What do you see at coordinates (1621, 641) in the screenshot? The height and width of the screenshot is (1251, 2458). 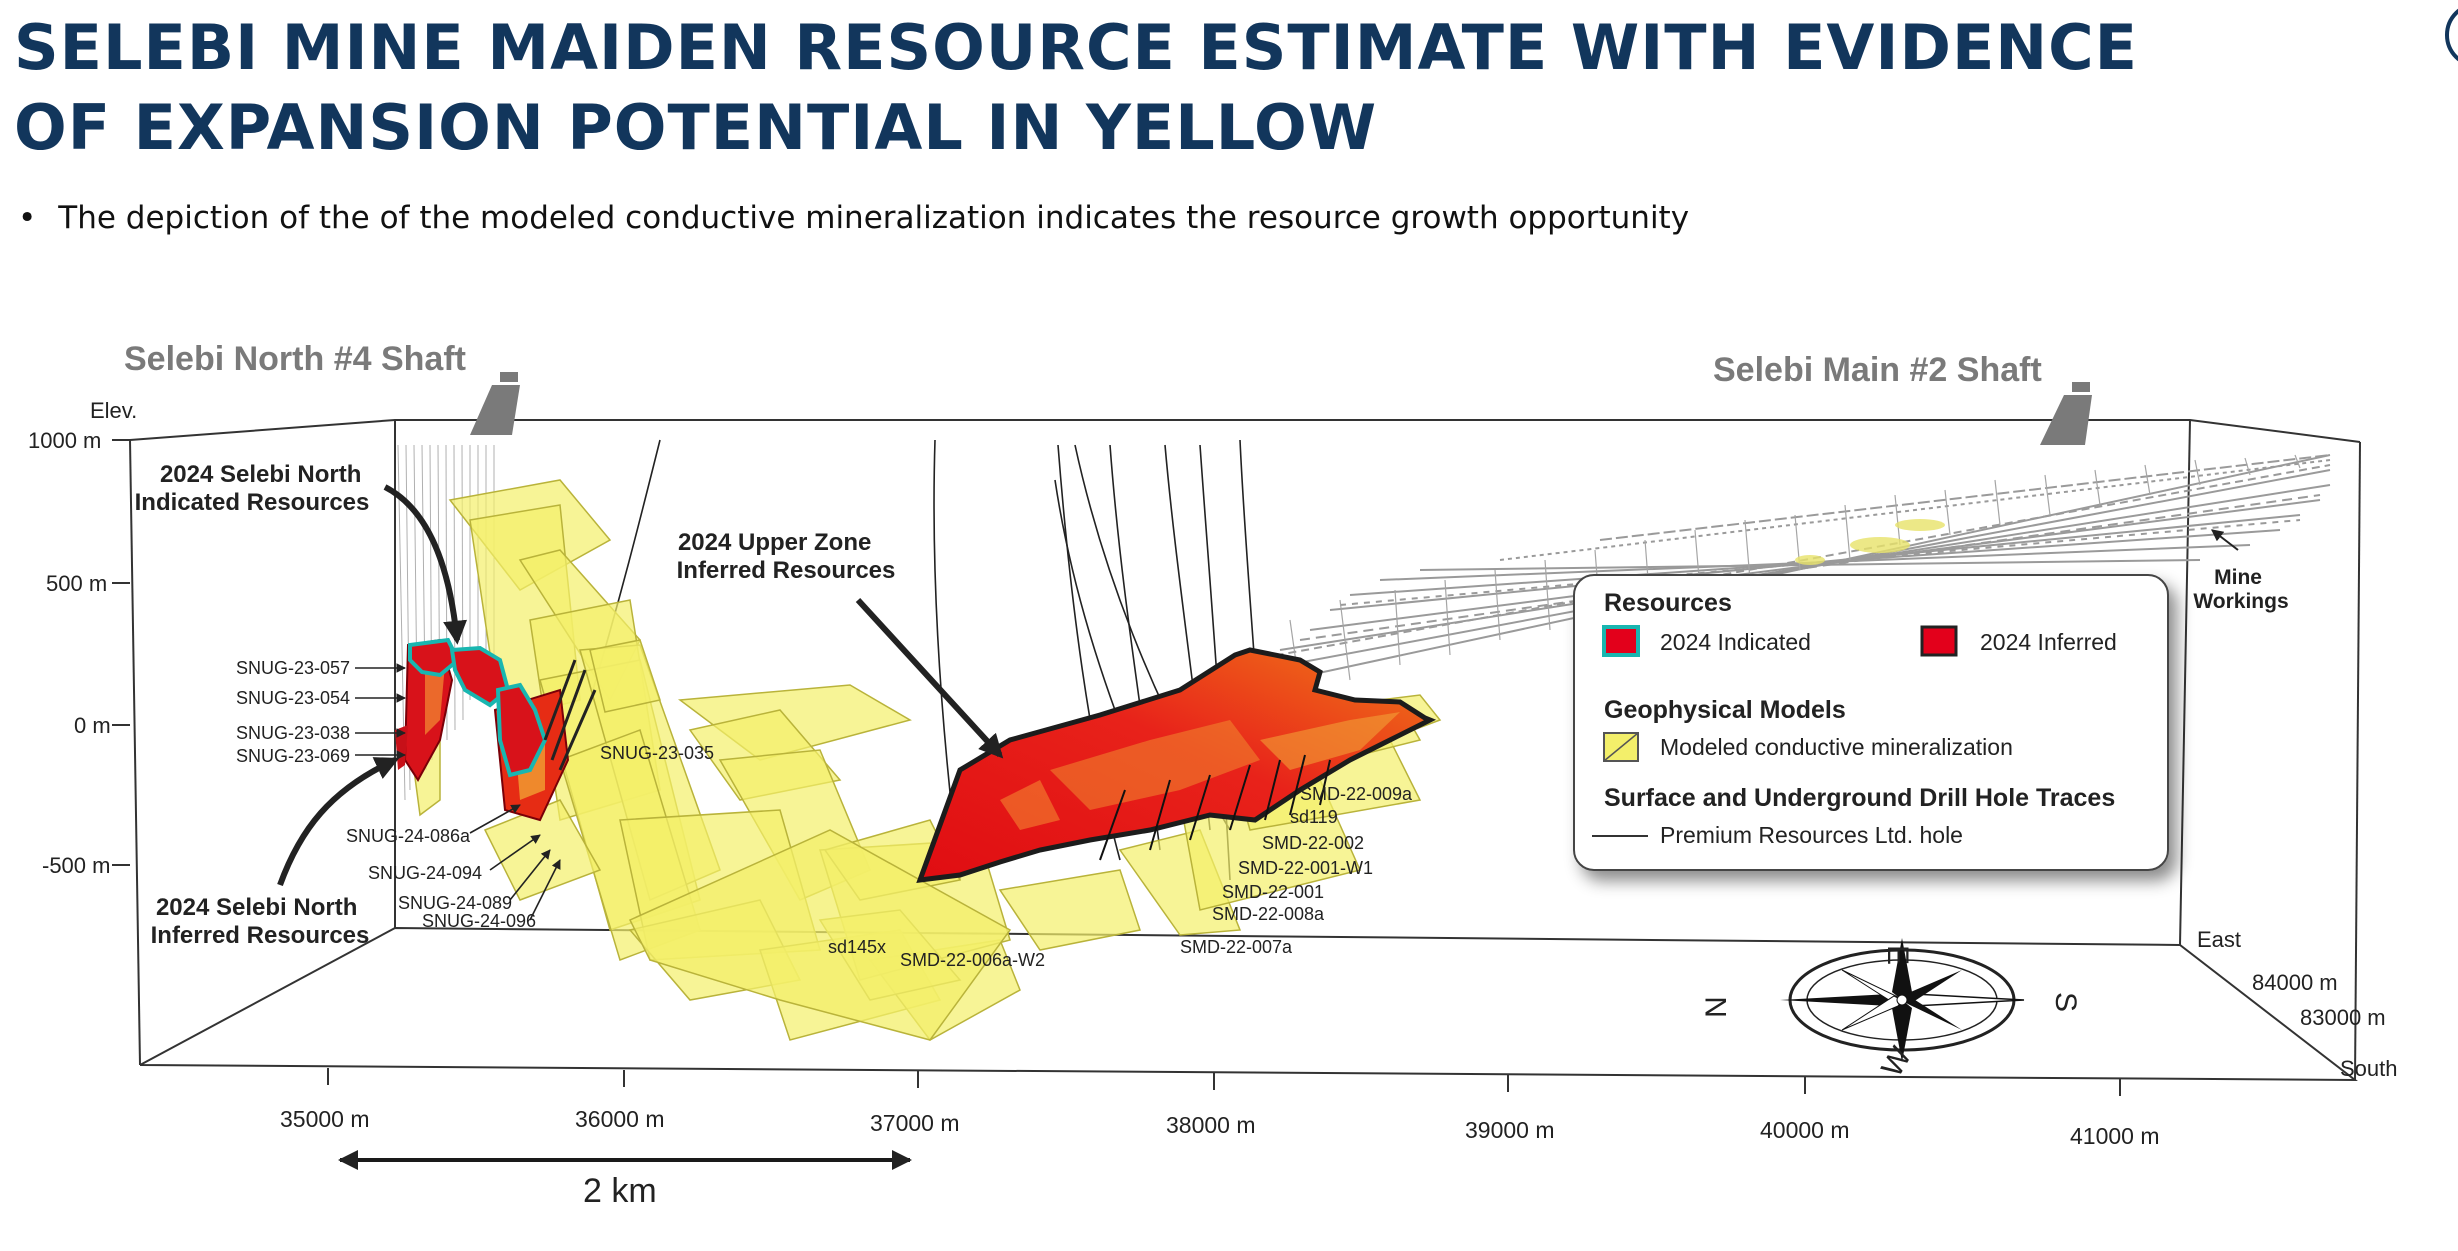 I see `legend-indicated-swatch` at bounding box center [1621, 641].